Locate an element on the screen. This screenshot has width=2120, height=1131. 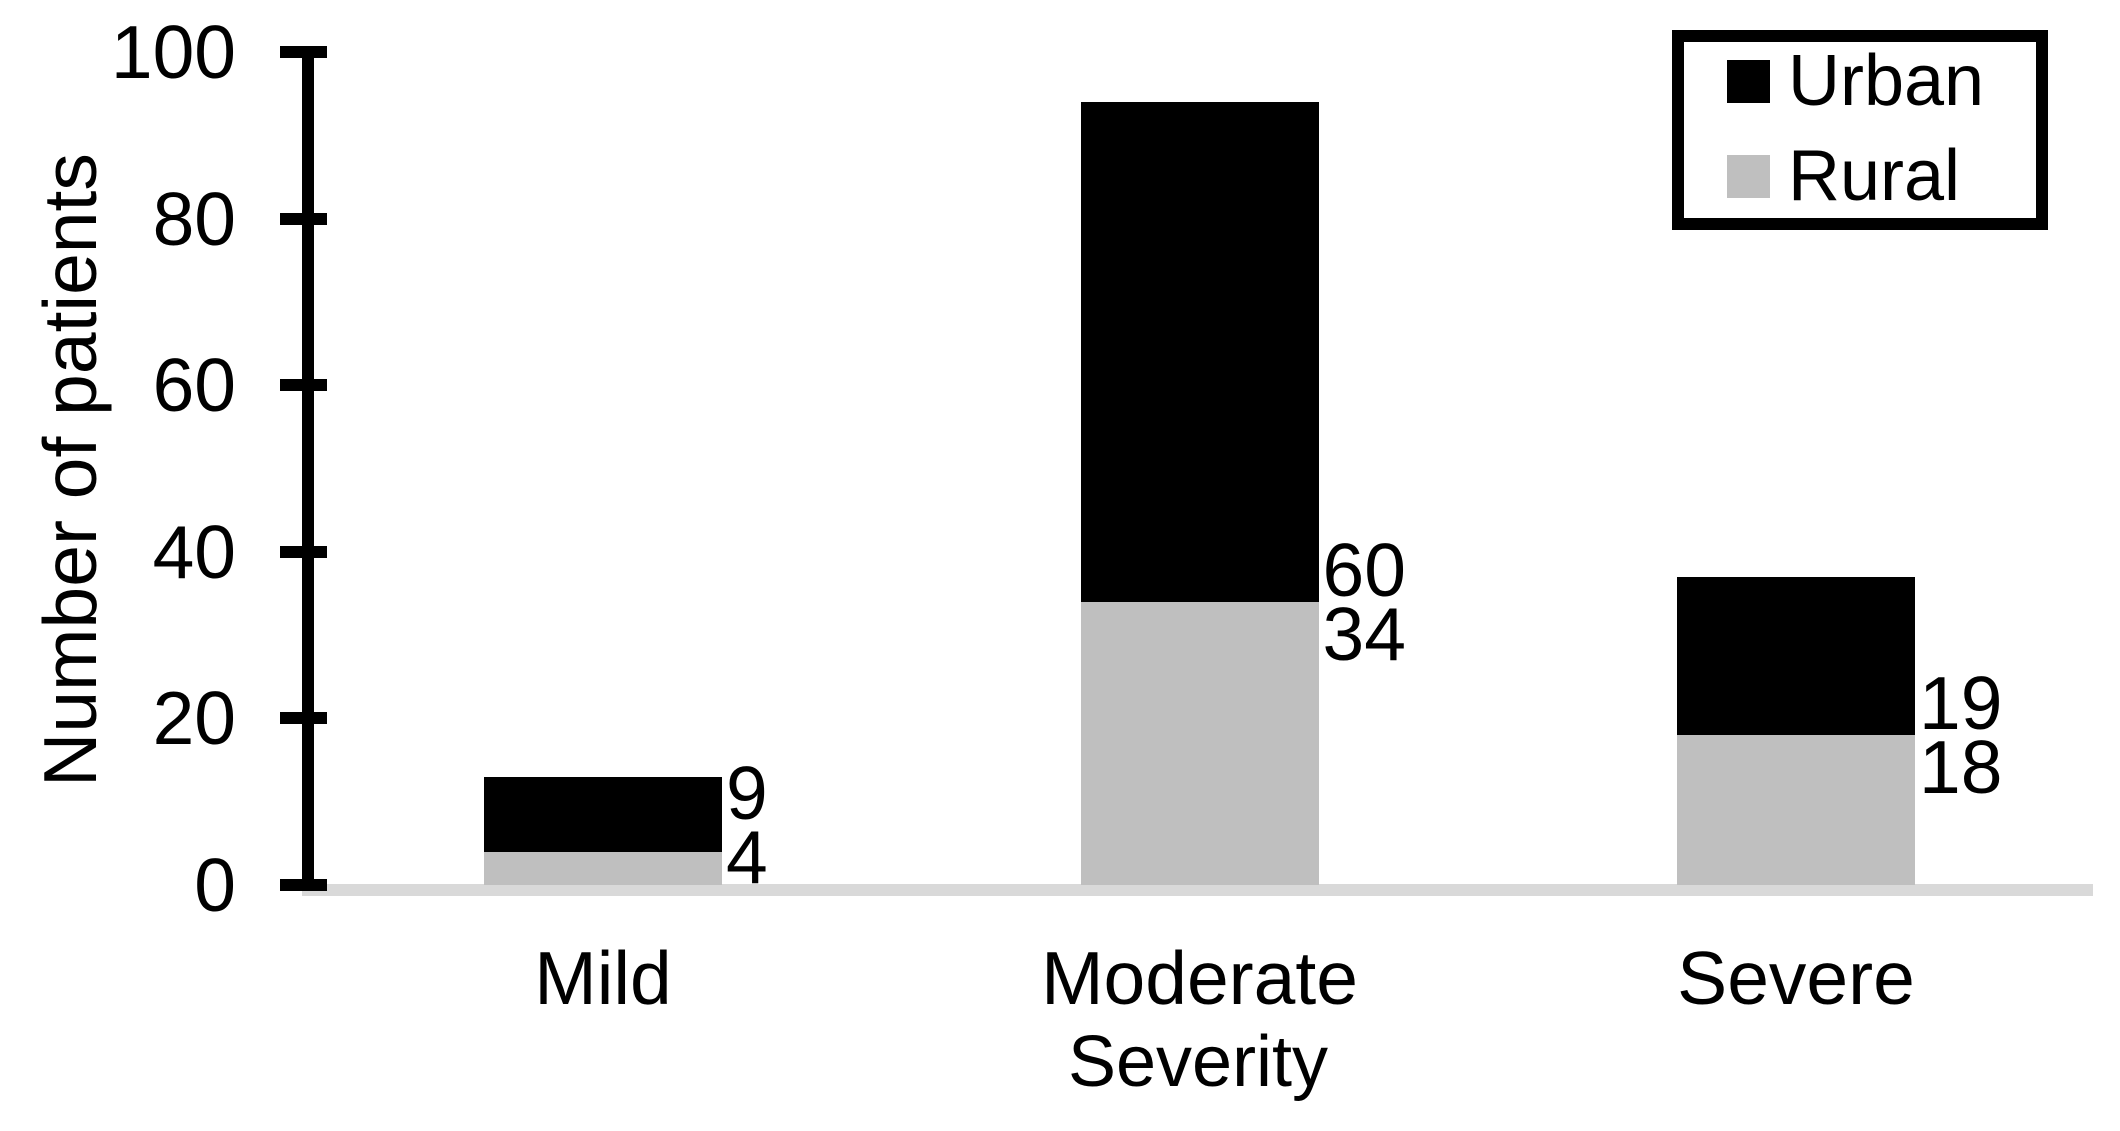
category-label: Mild is located at coordinates (603, 978).